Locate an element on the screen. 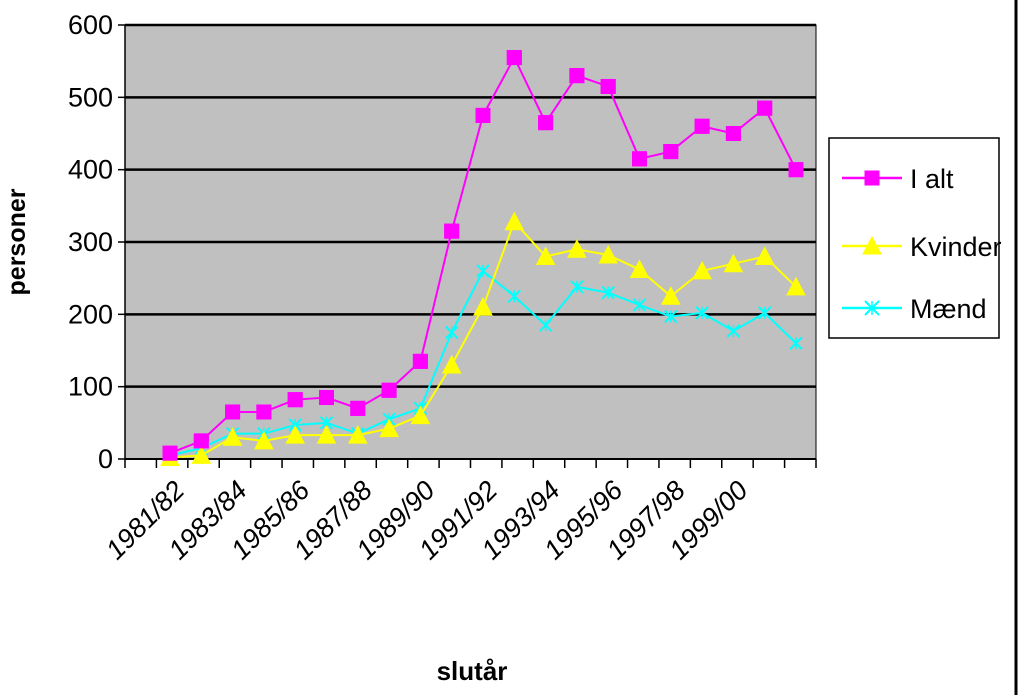 This screenshot has width=1019, height=695. y-tick-label: 400 is located at coordinates (90, 170).